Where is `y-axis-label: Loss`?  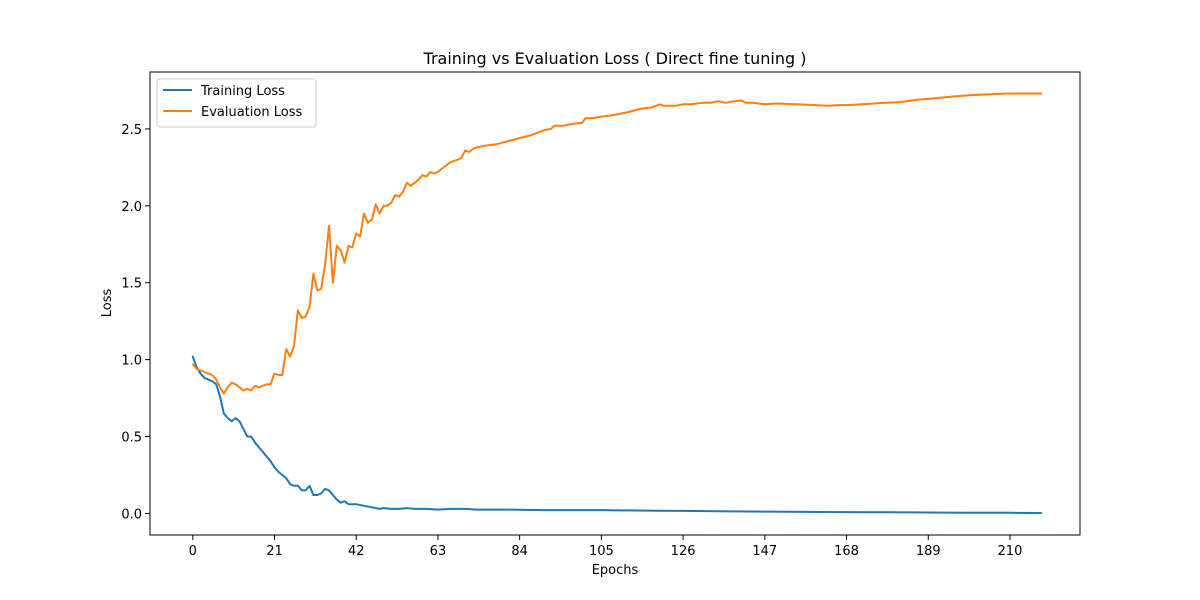 y-axis-label: Loss is located at coordinates (107, 303).